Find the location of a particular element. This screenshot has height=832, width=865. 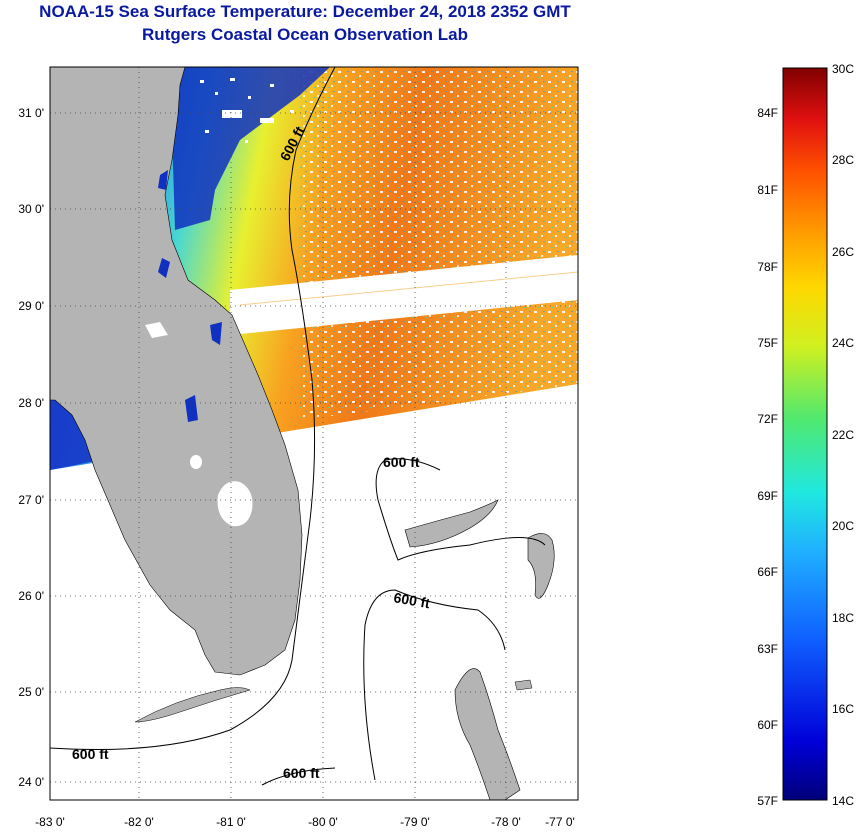

fahrenheit-label: 60F is located at coordinates (767, 725).